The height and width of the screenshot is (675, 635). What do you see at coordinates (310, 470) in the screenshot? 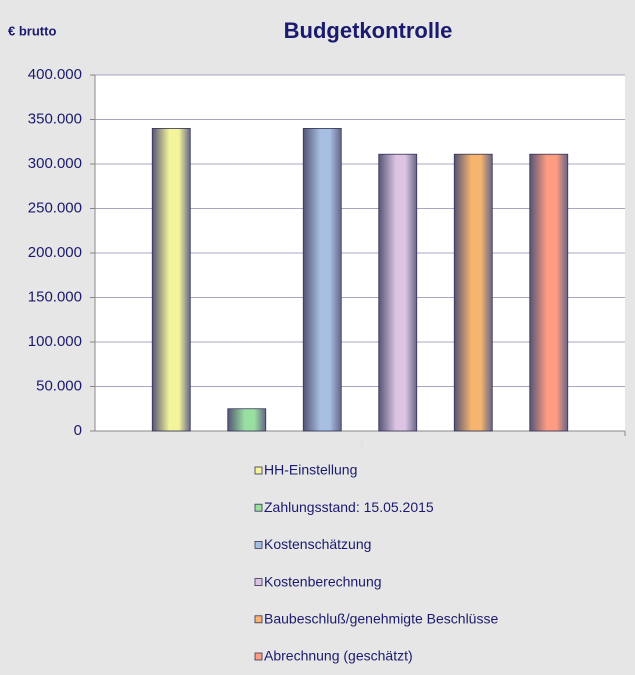
I see `legend-label: HH-Einstellung` at bounding box center [310, 470].